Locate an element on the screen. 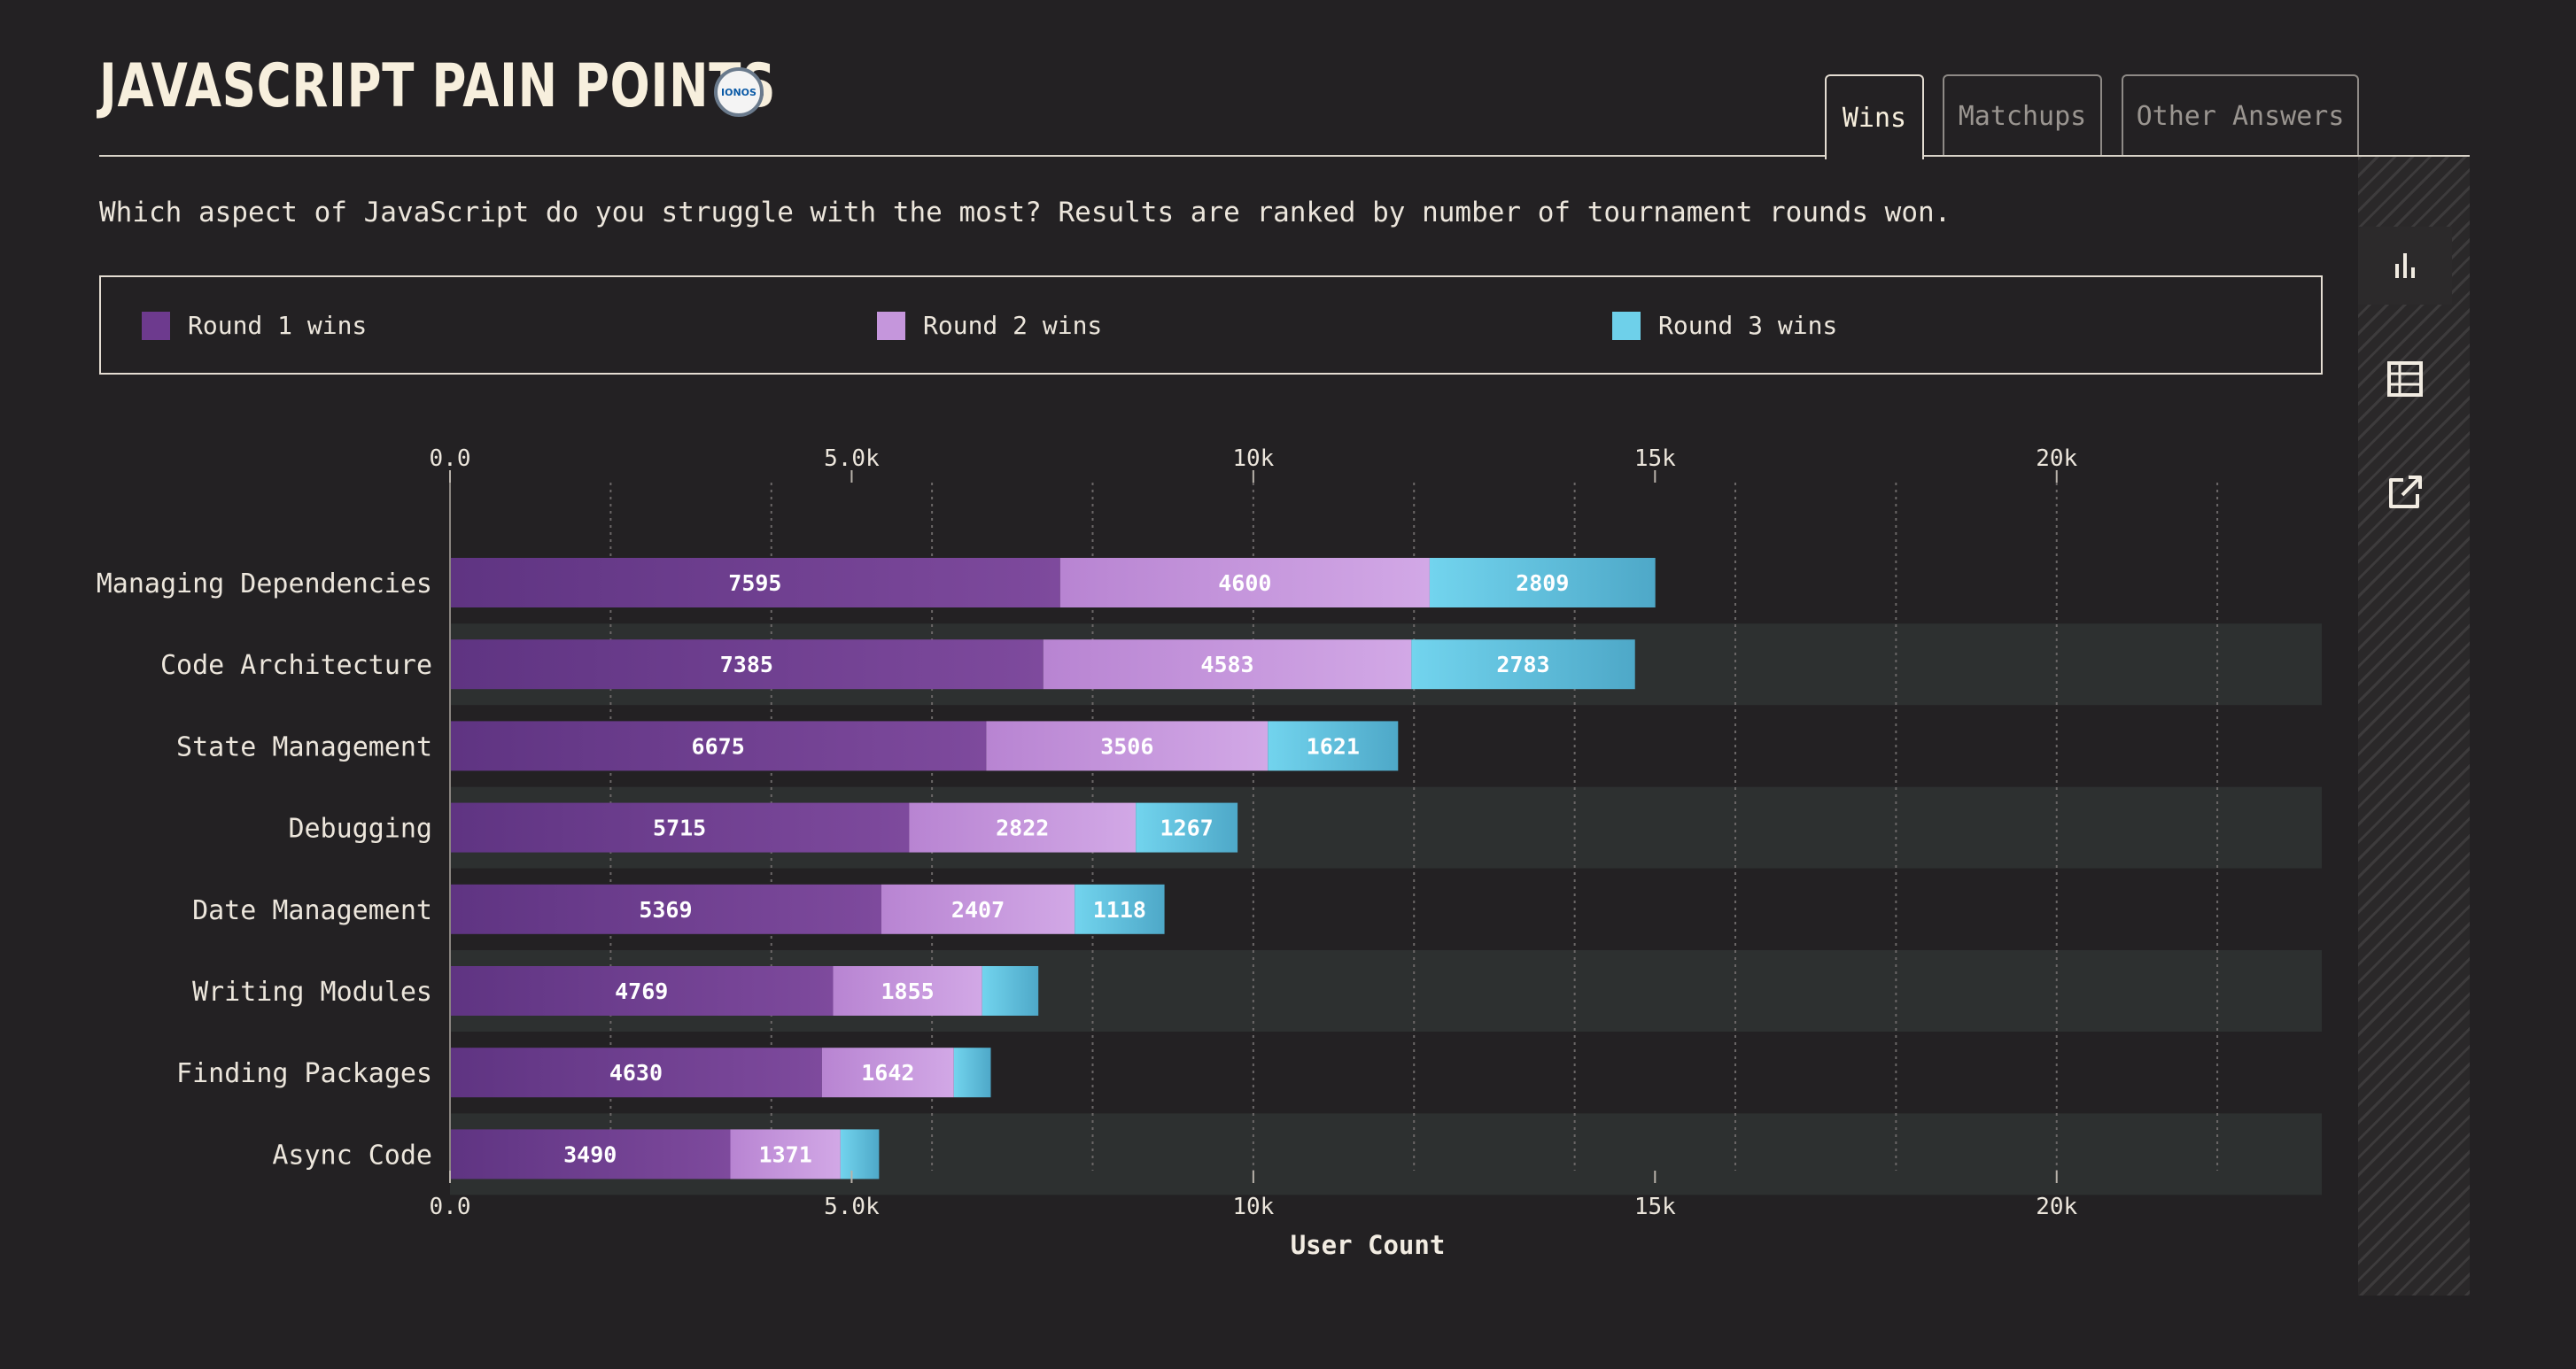 This screenshot has height=1369, width=2576. tab-matchups-label: Matchups is located at coordinates (2022, 116).